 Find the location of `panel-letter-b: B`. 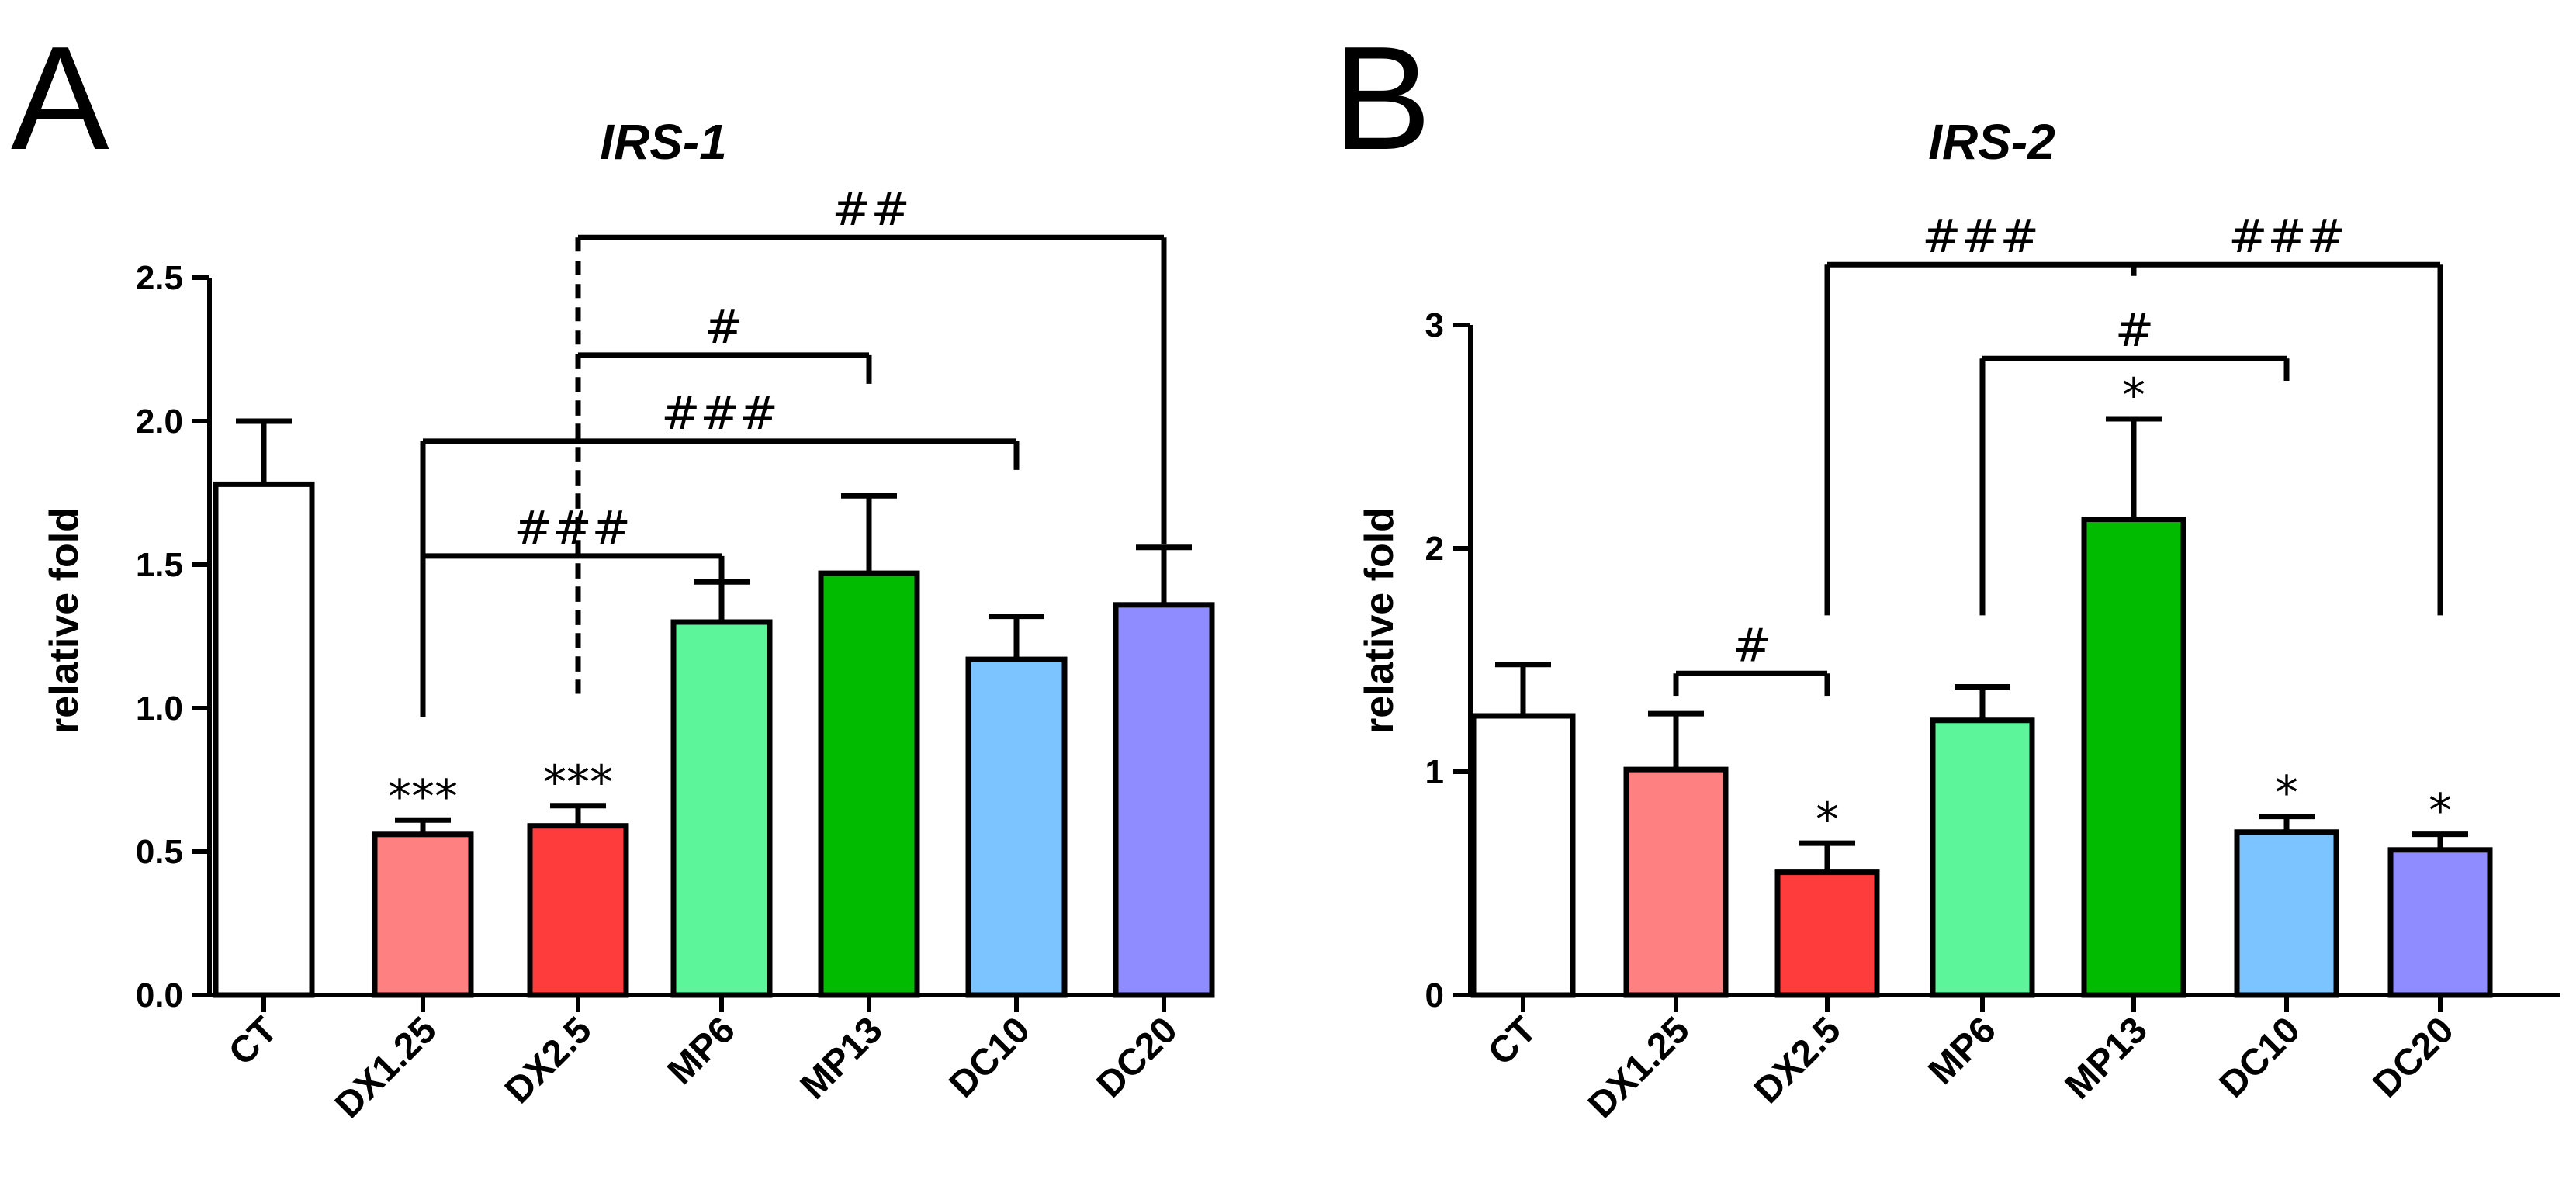

panel-letter-b: B is located at coordinates (1382, 98).